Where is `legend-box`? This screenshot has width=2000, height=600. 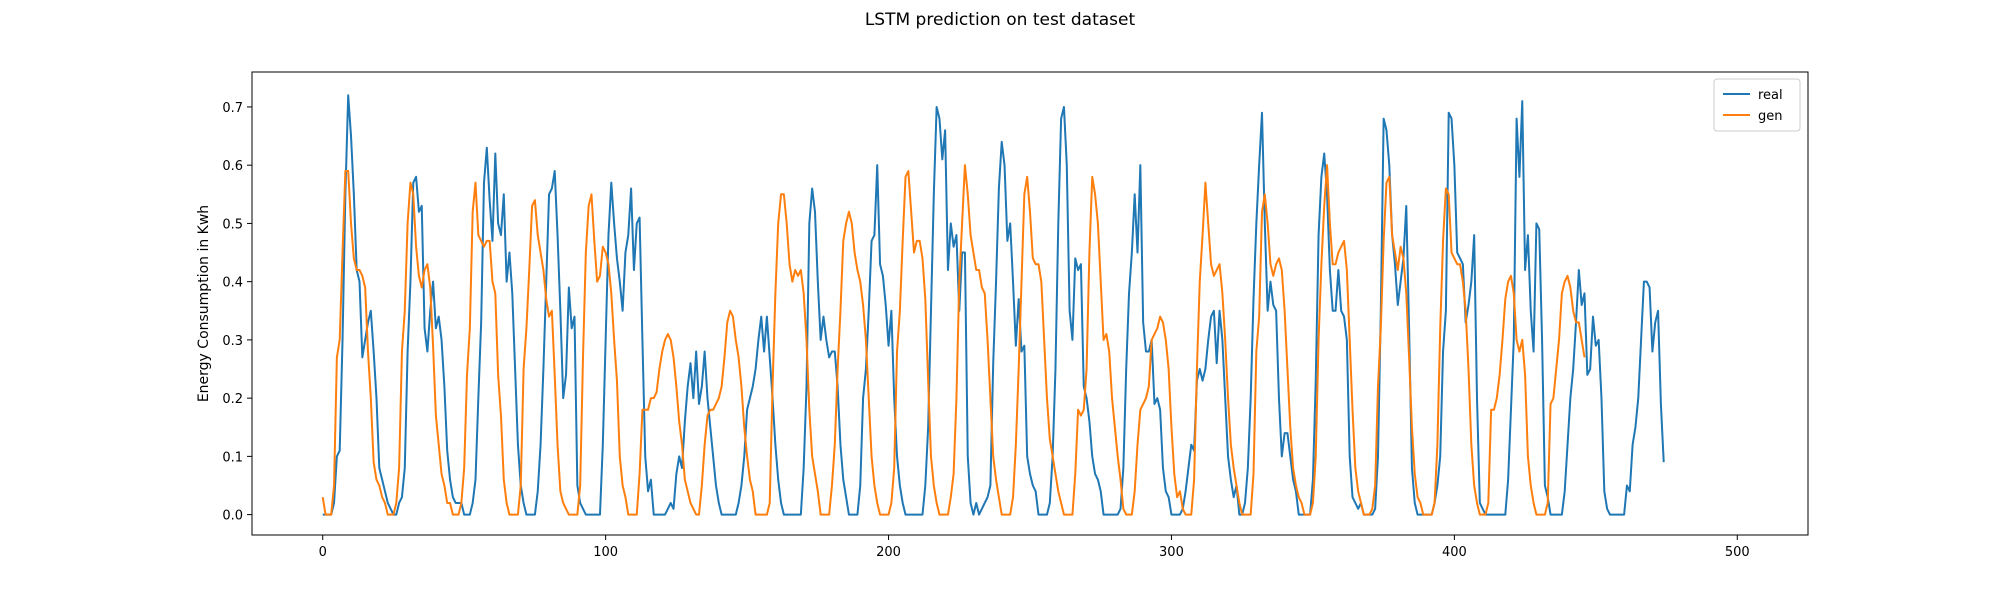 legend-box is located at coordinates (1757, 105).